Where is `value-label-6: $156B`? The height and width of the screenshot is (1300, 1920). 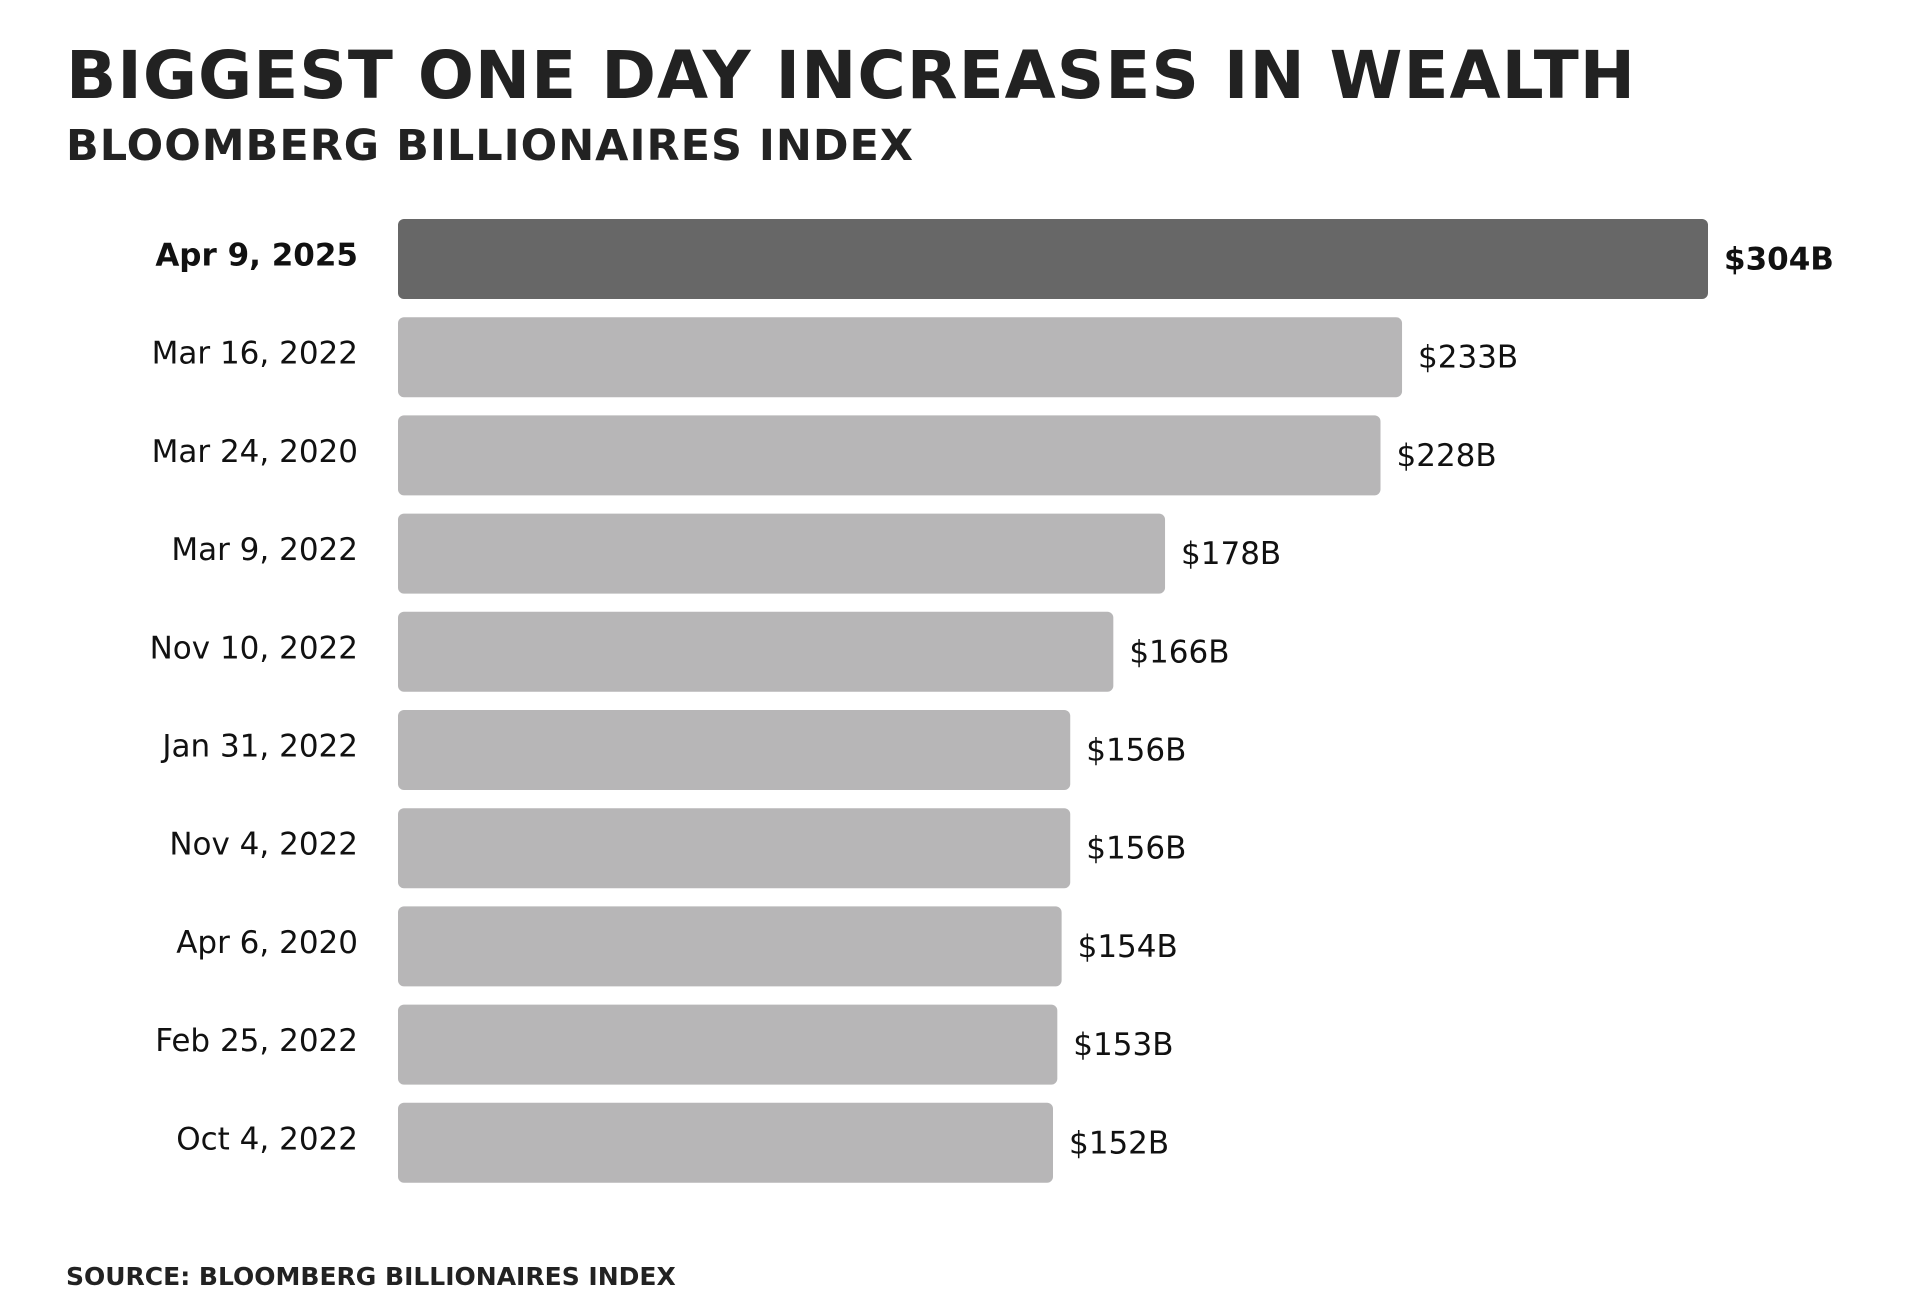
value-label-6: $156B is located at coordinates (1136, 849).